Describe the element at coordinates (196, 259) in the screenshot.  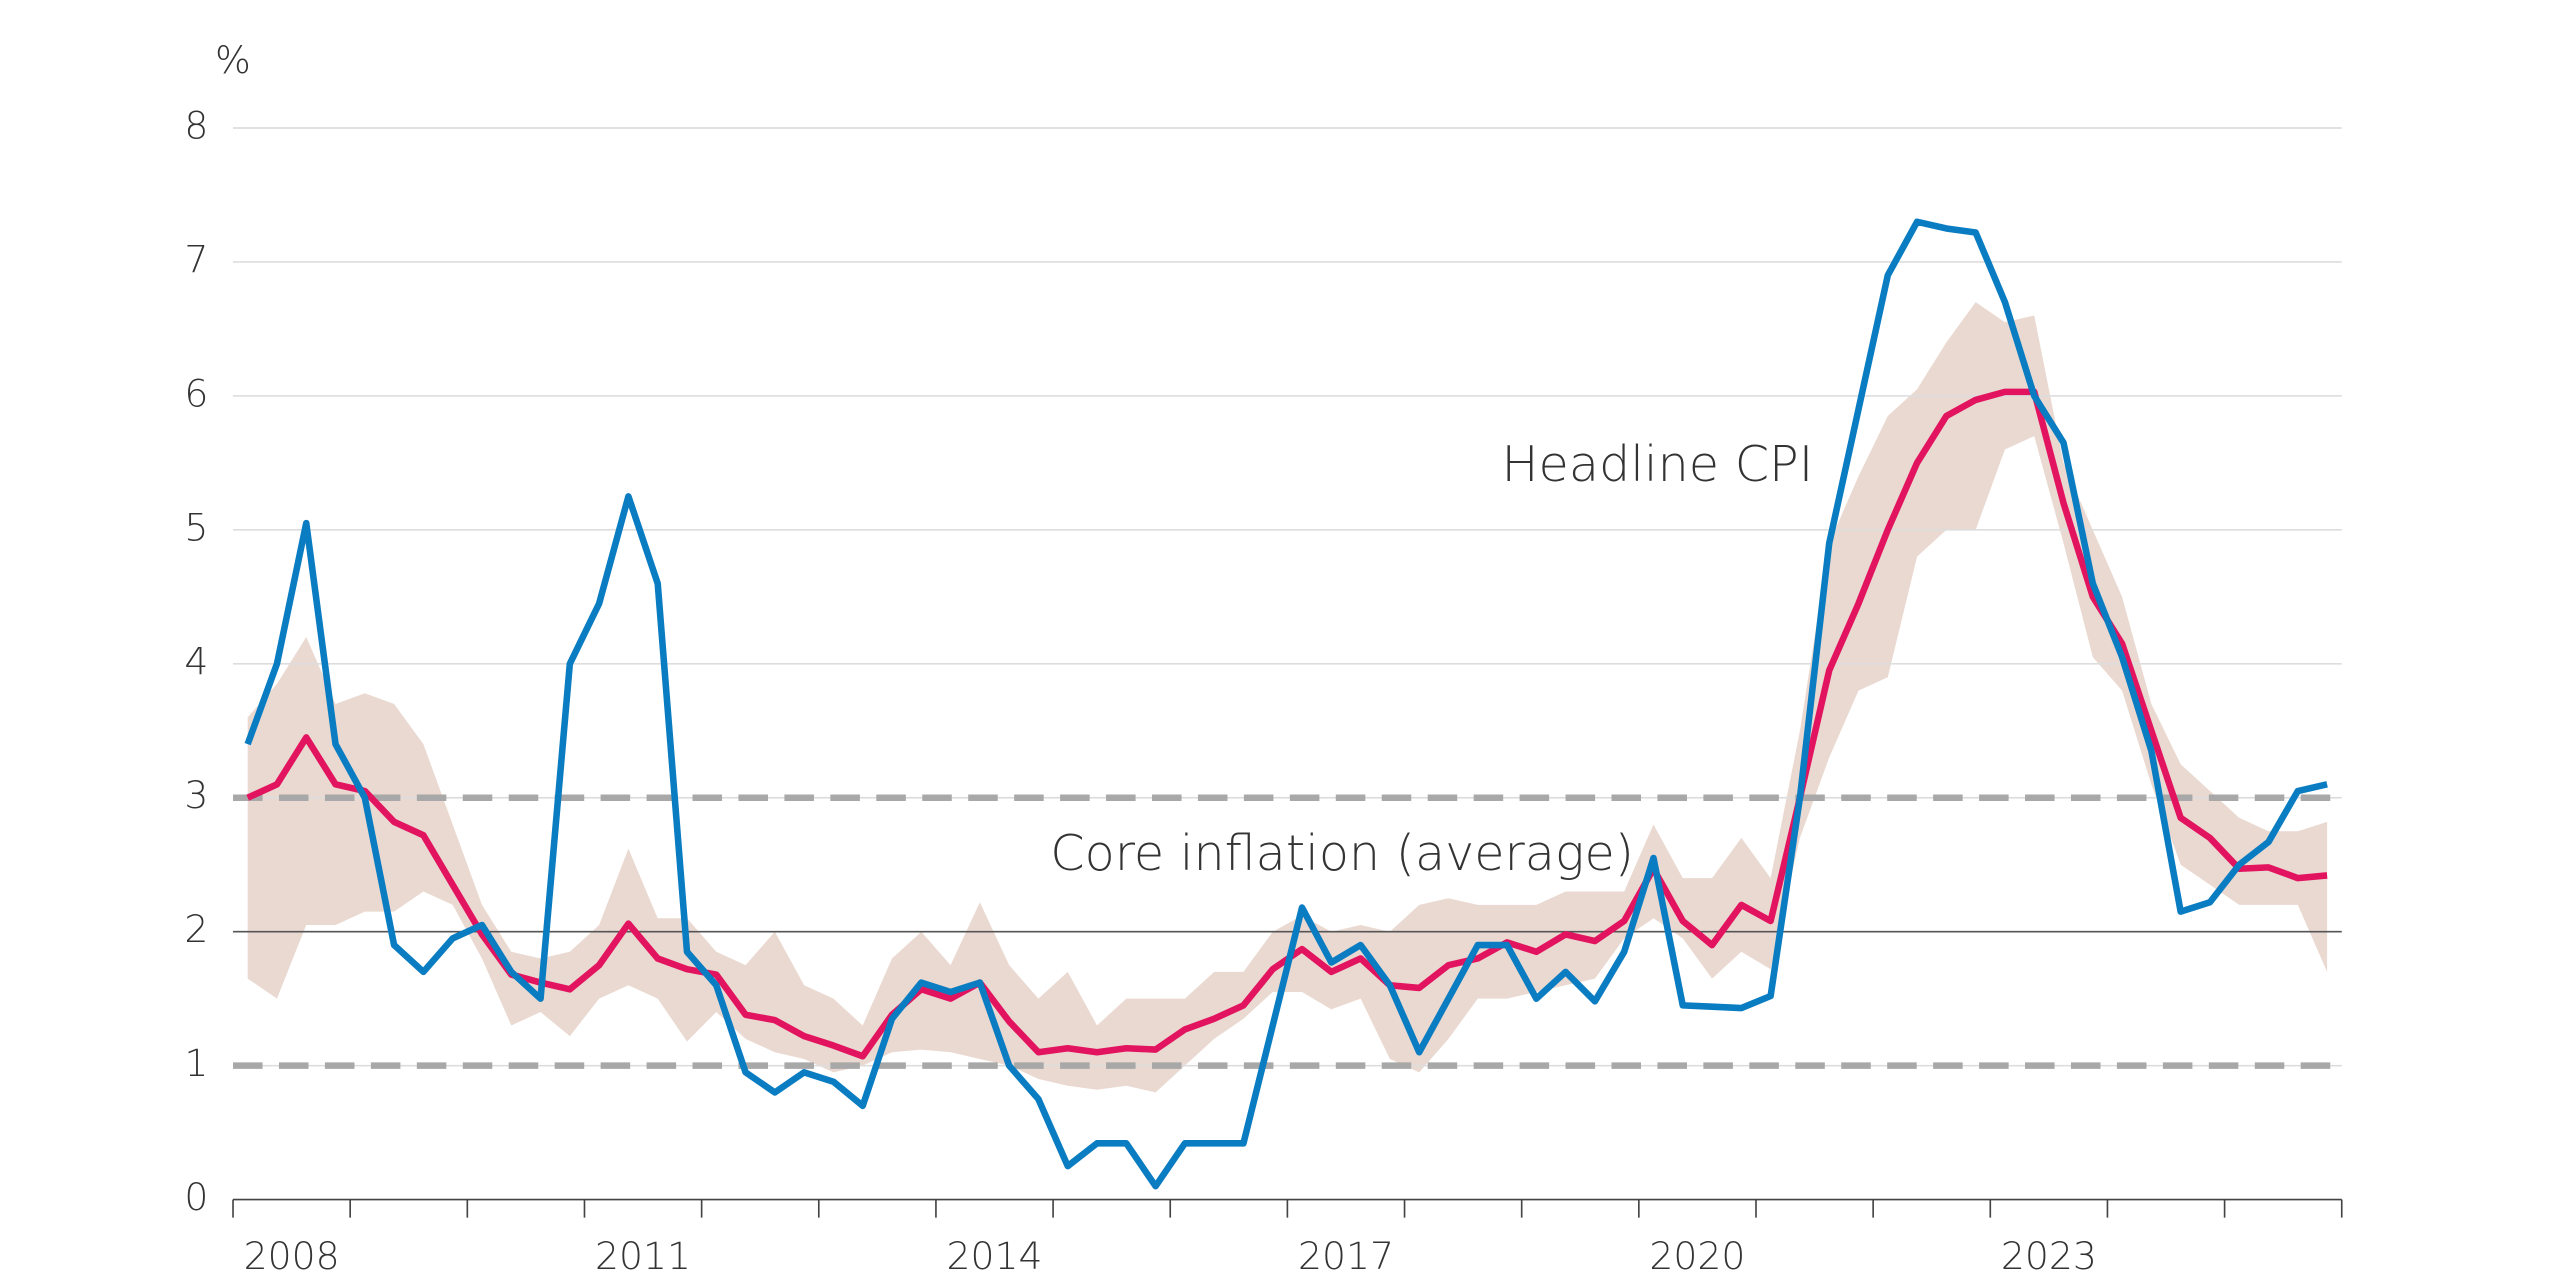
I see `y-tick-label: 7` at that location.